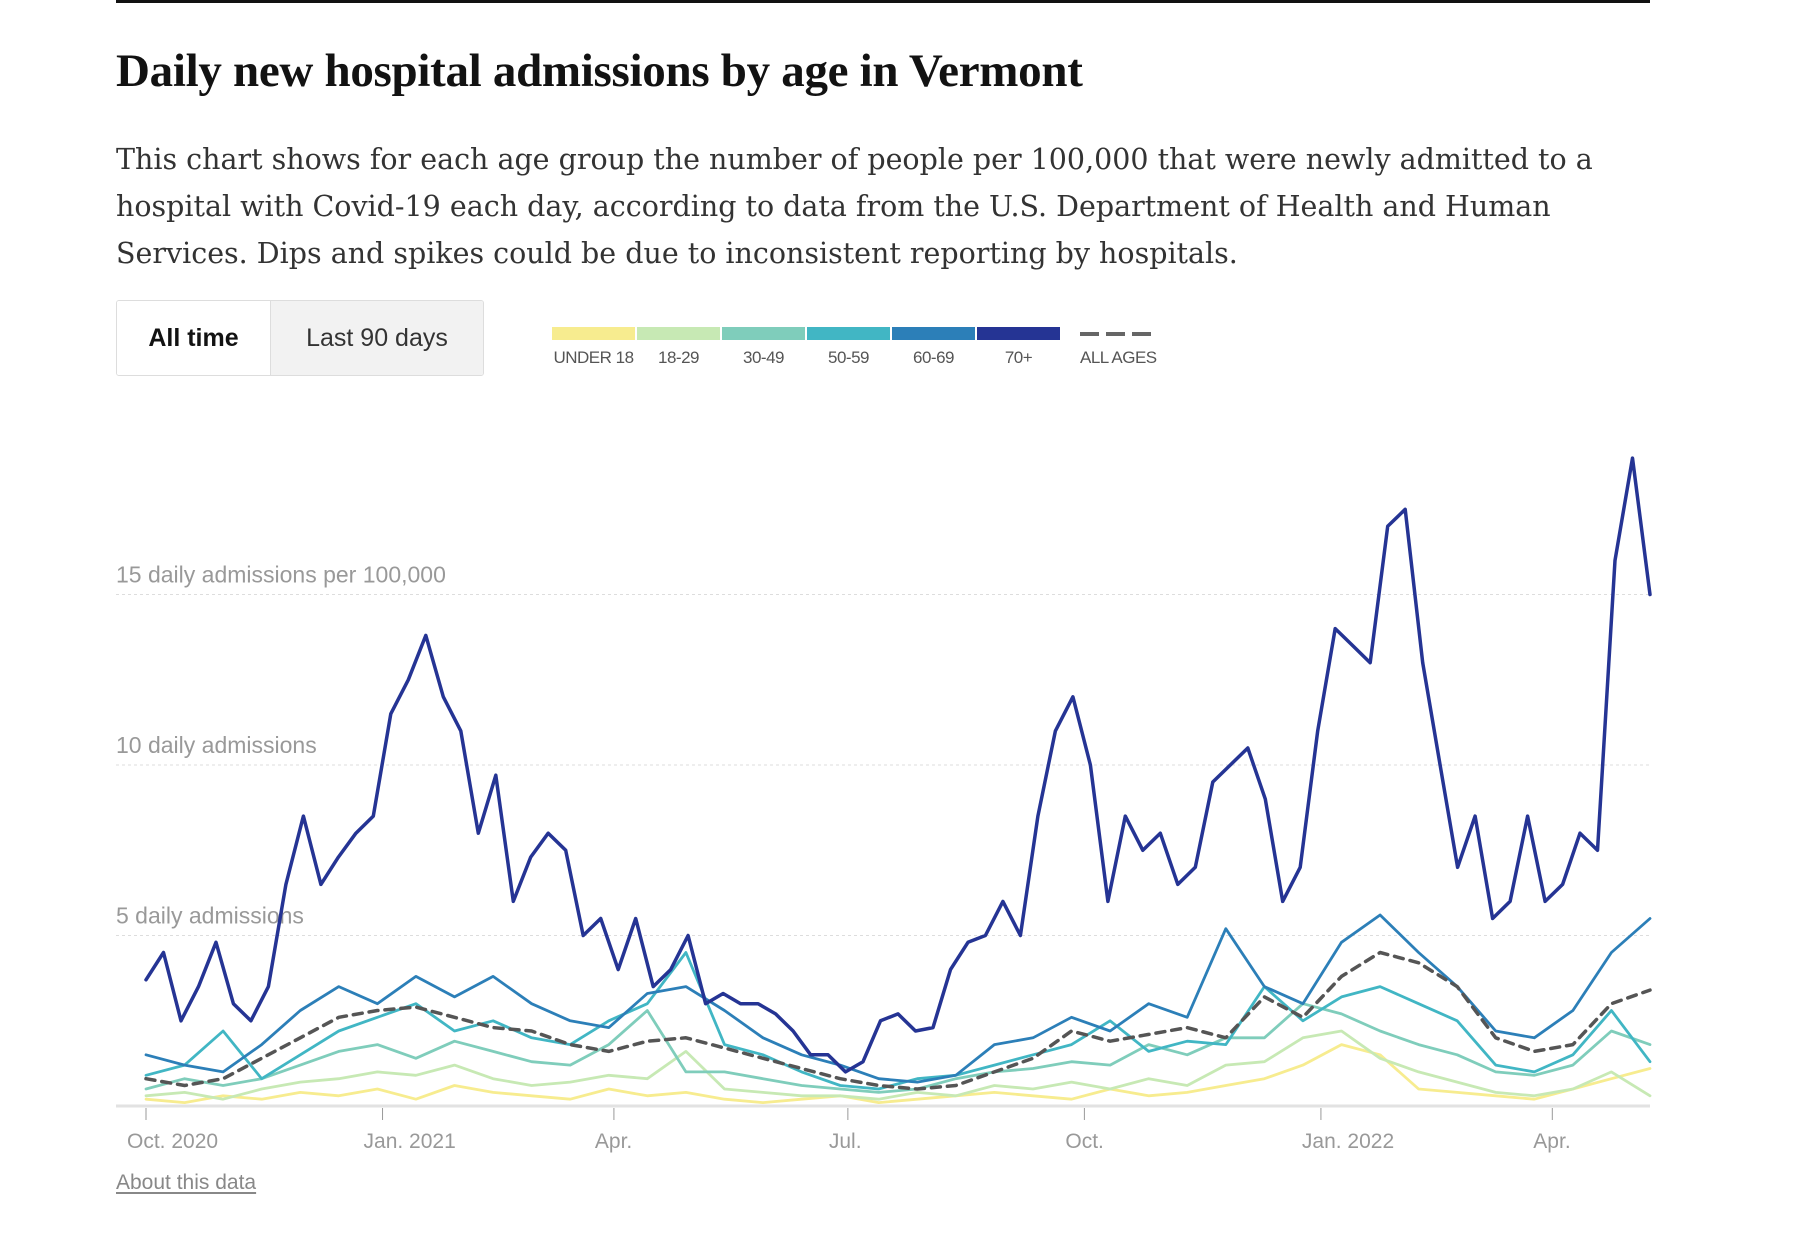  I want to click on legend-item: 18-29, so click(678, 347).